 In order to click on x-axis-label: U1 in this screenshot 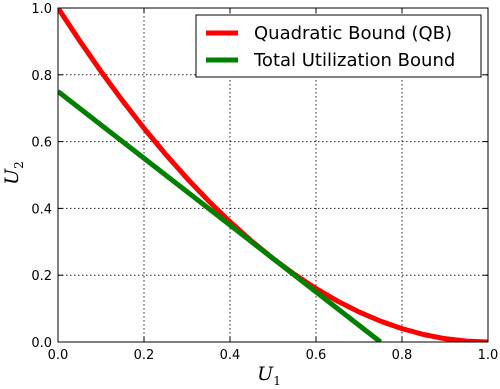, I will do `click(269, 375)`.